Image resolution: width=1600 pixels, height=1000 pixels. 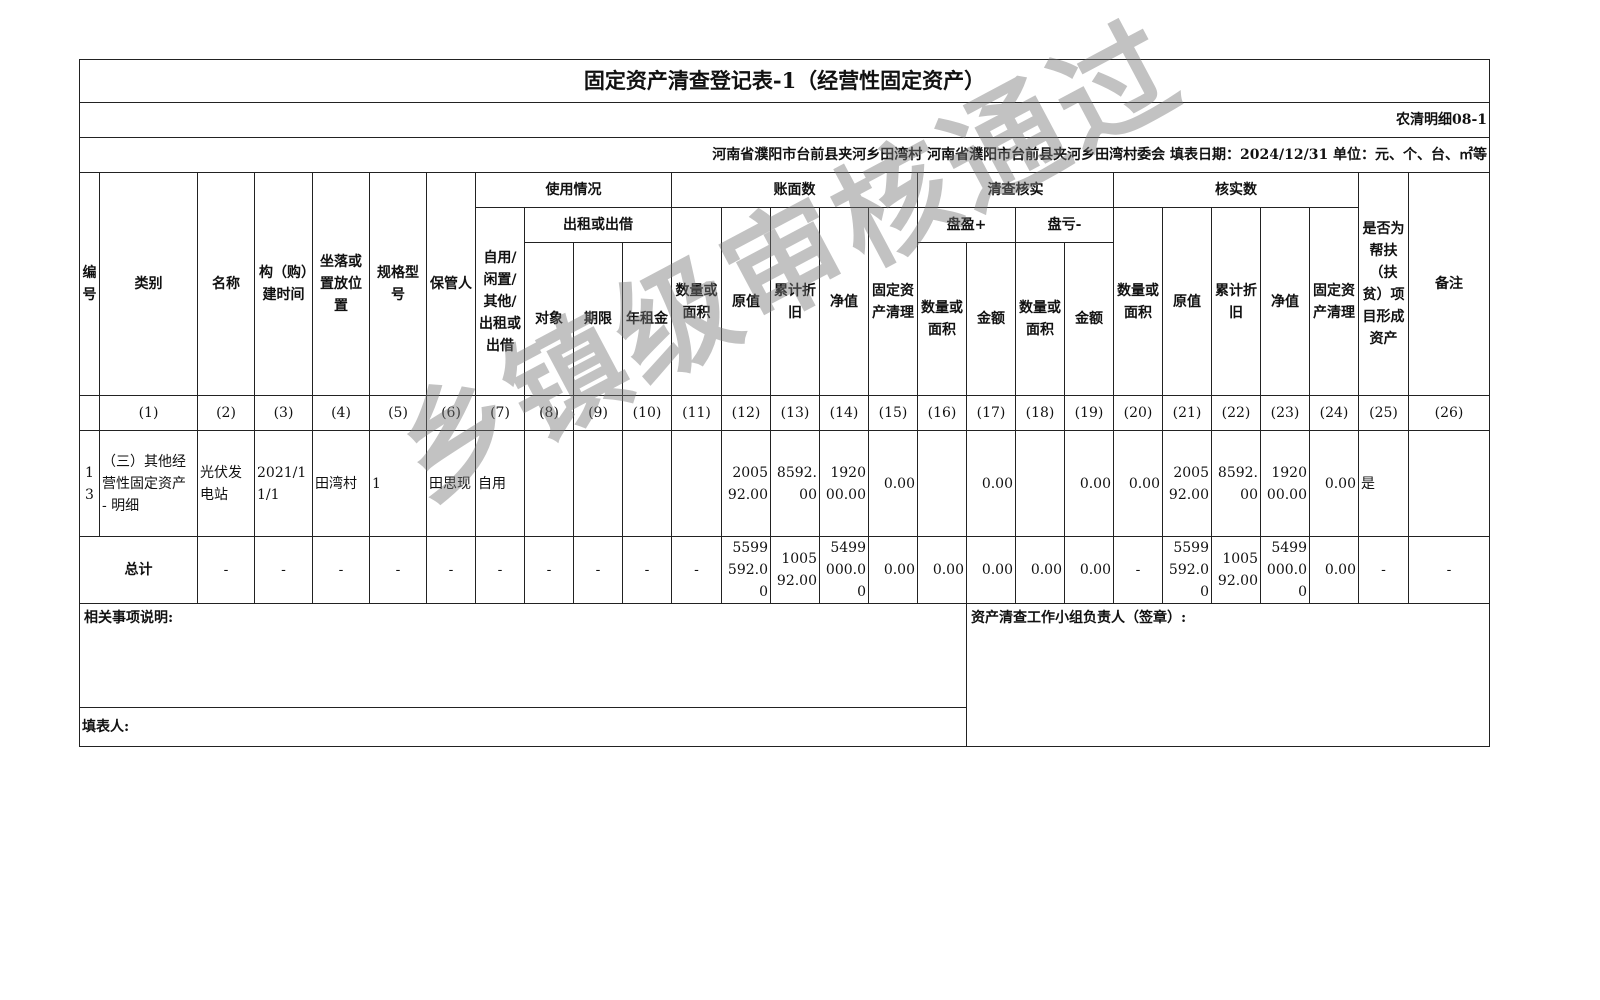 What do you see at coordinates (1138, 413) in the screenshot?
I see `column-number: (20)` at bounding box center [1138, 413].